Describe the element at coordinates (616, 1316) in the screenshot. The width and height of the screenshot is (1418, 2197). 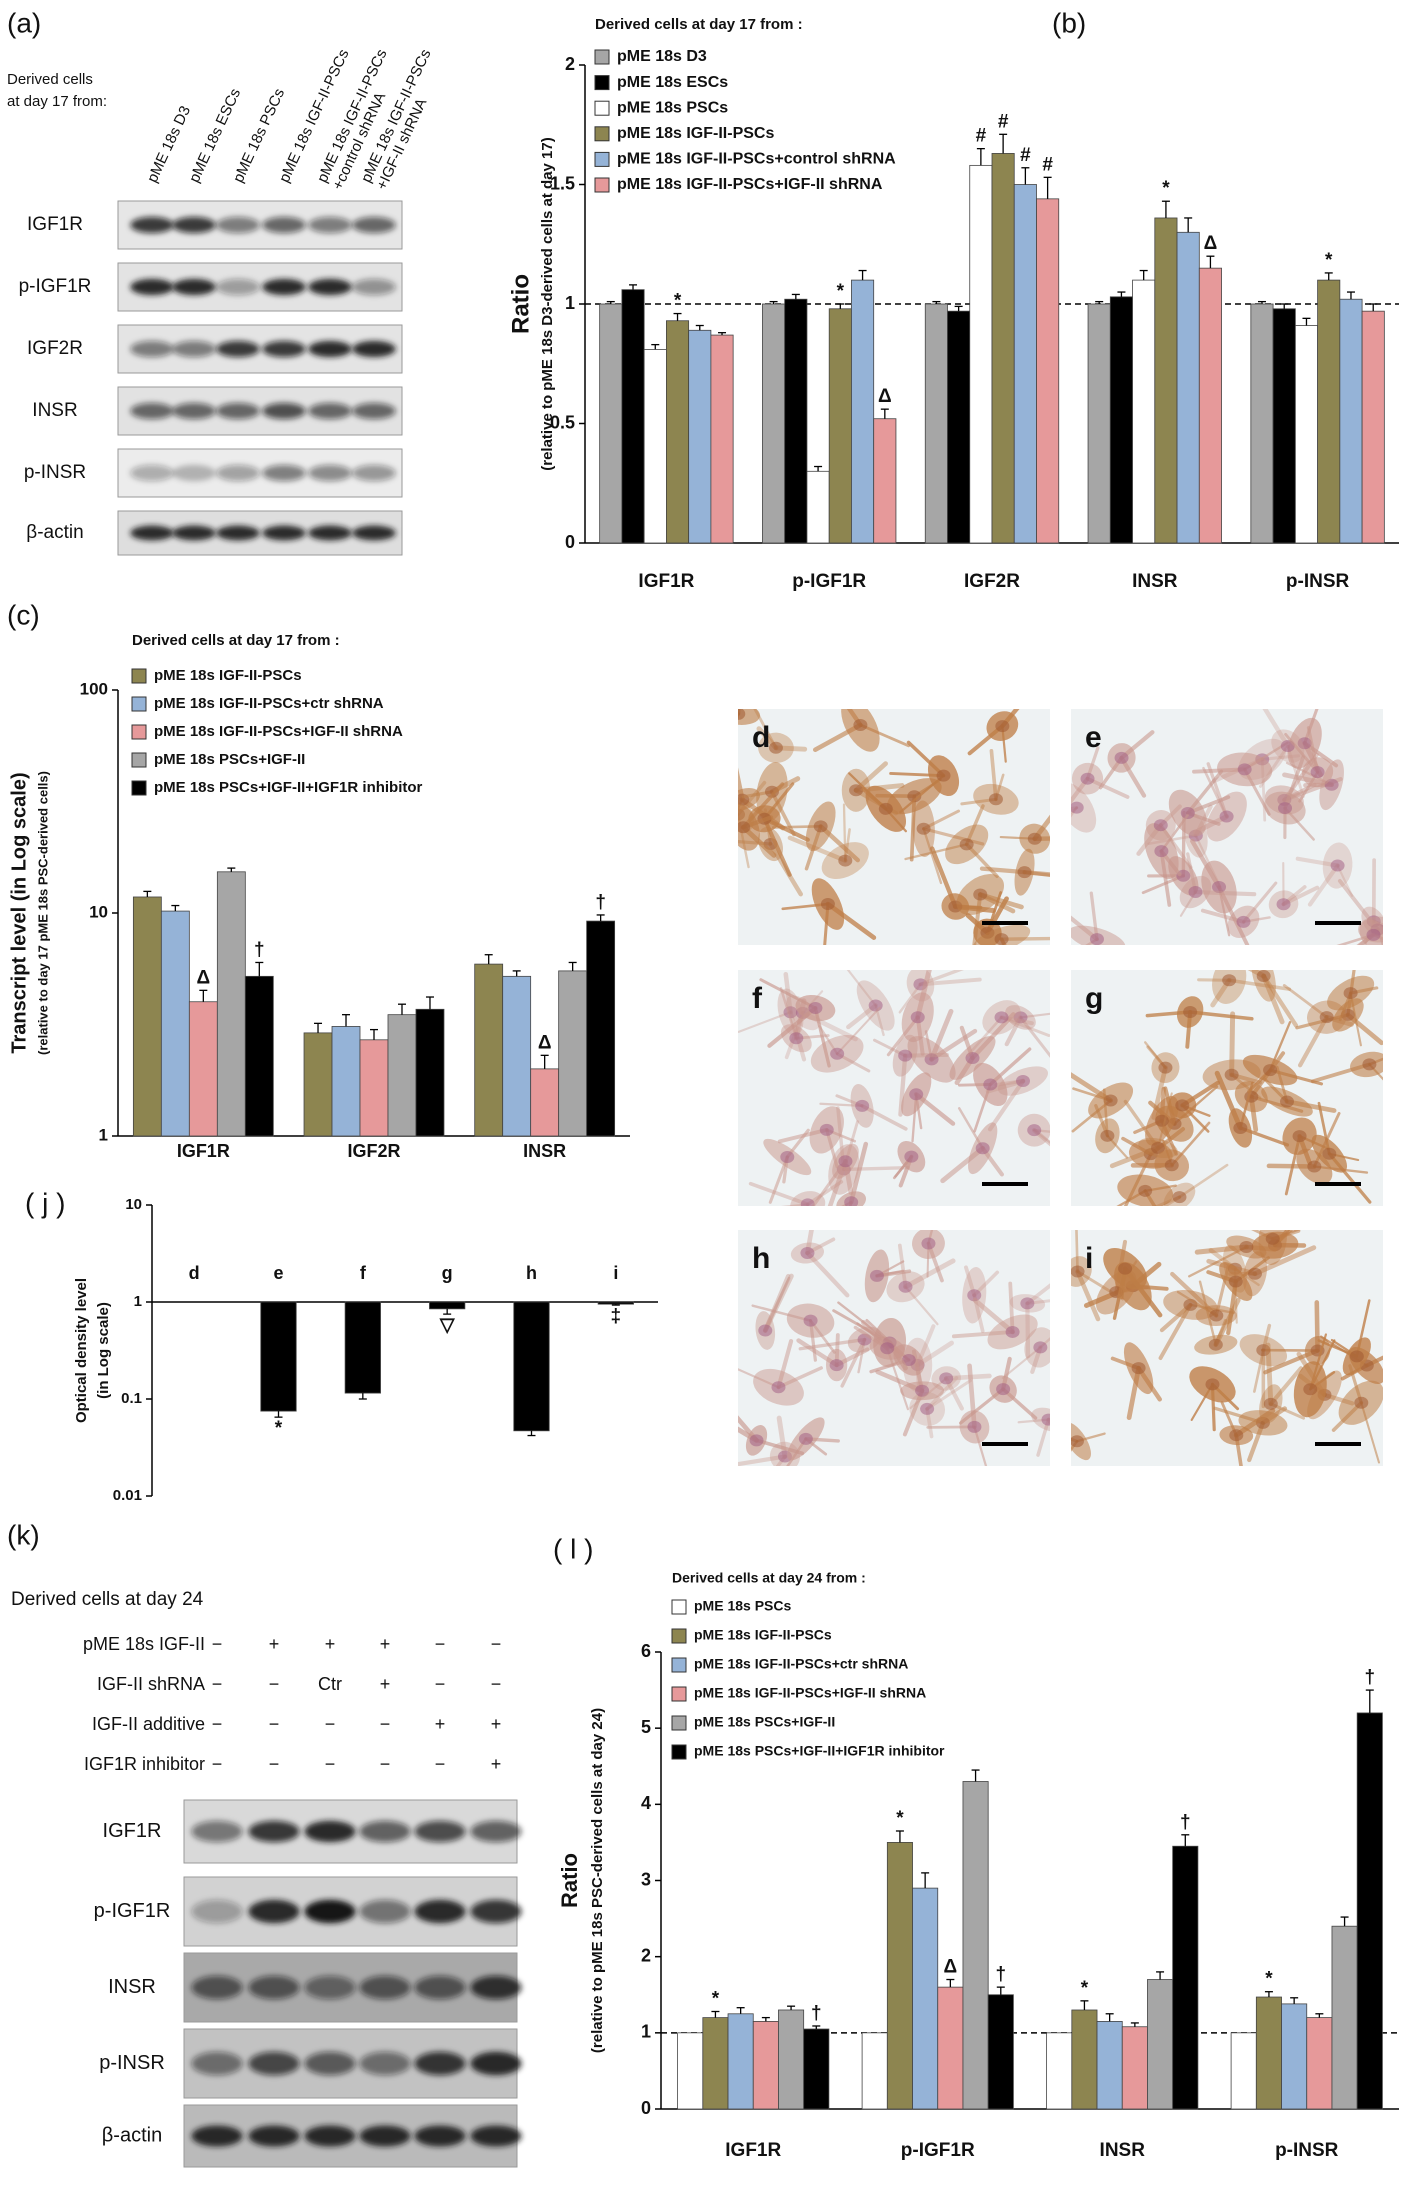
I see `significance-mark: ‡` at that location.